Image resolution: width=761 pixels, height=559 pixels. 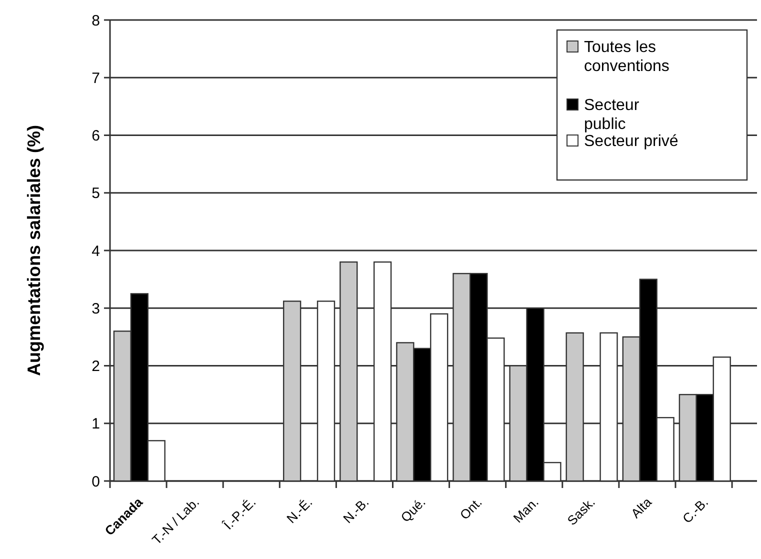 I want to click on y-tick-label: 3, so click(x=96, y=309).